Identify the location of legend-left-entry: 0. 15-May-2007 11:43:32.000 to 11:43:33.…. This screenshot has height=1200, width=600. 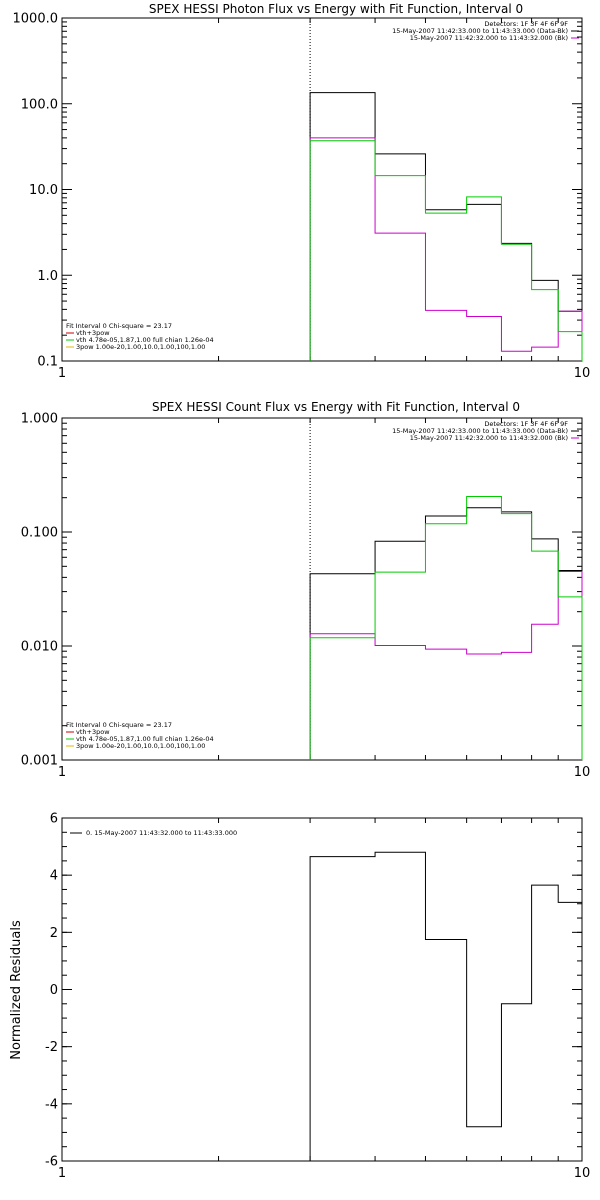
(161, 833).